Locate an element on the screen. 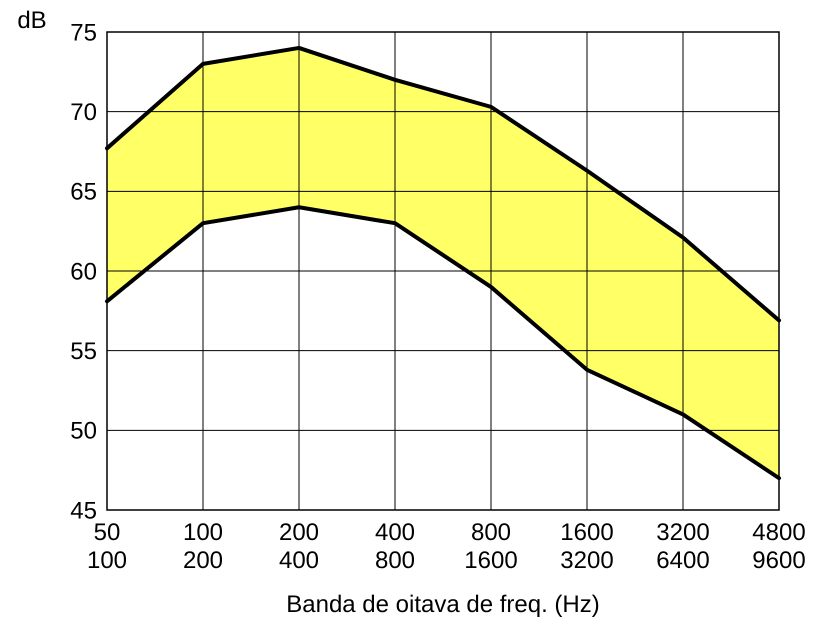 This screenshot has height=630, width=822. x-tick-label: 400 800 is located at coordinates (395, 546).